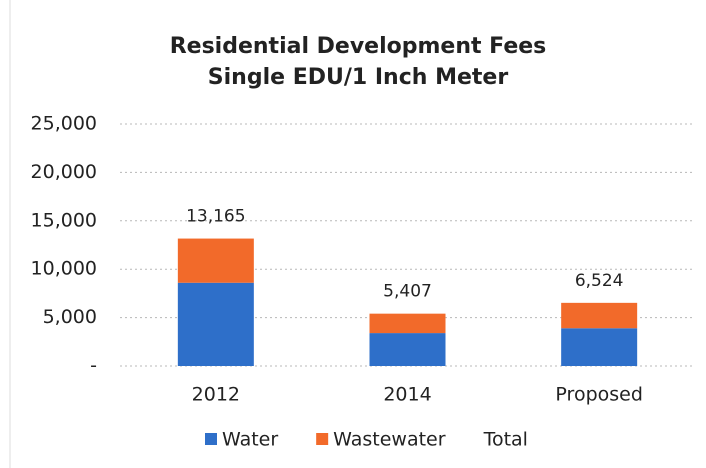  What do you see at coordinates (216, 395) in the screenshot?
I see `x-tick-label: 2012` at bounding box center [216, 395].